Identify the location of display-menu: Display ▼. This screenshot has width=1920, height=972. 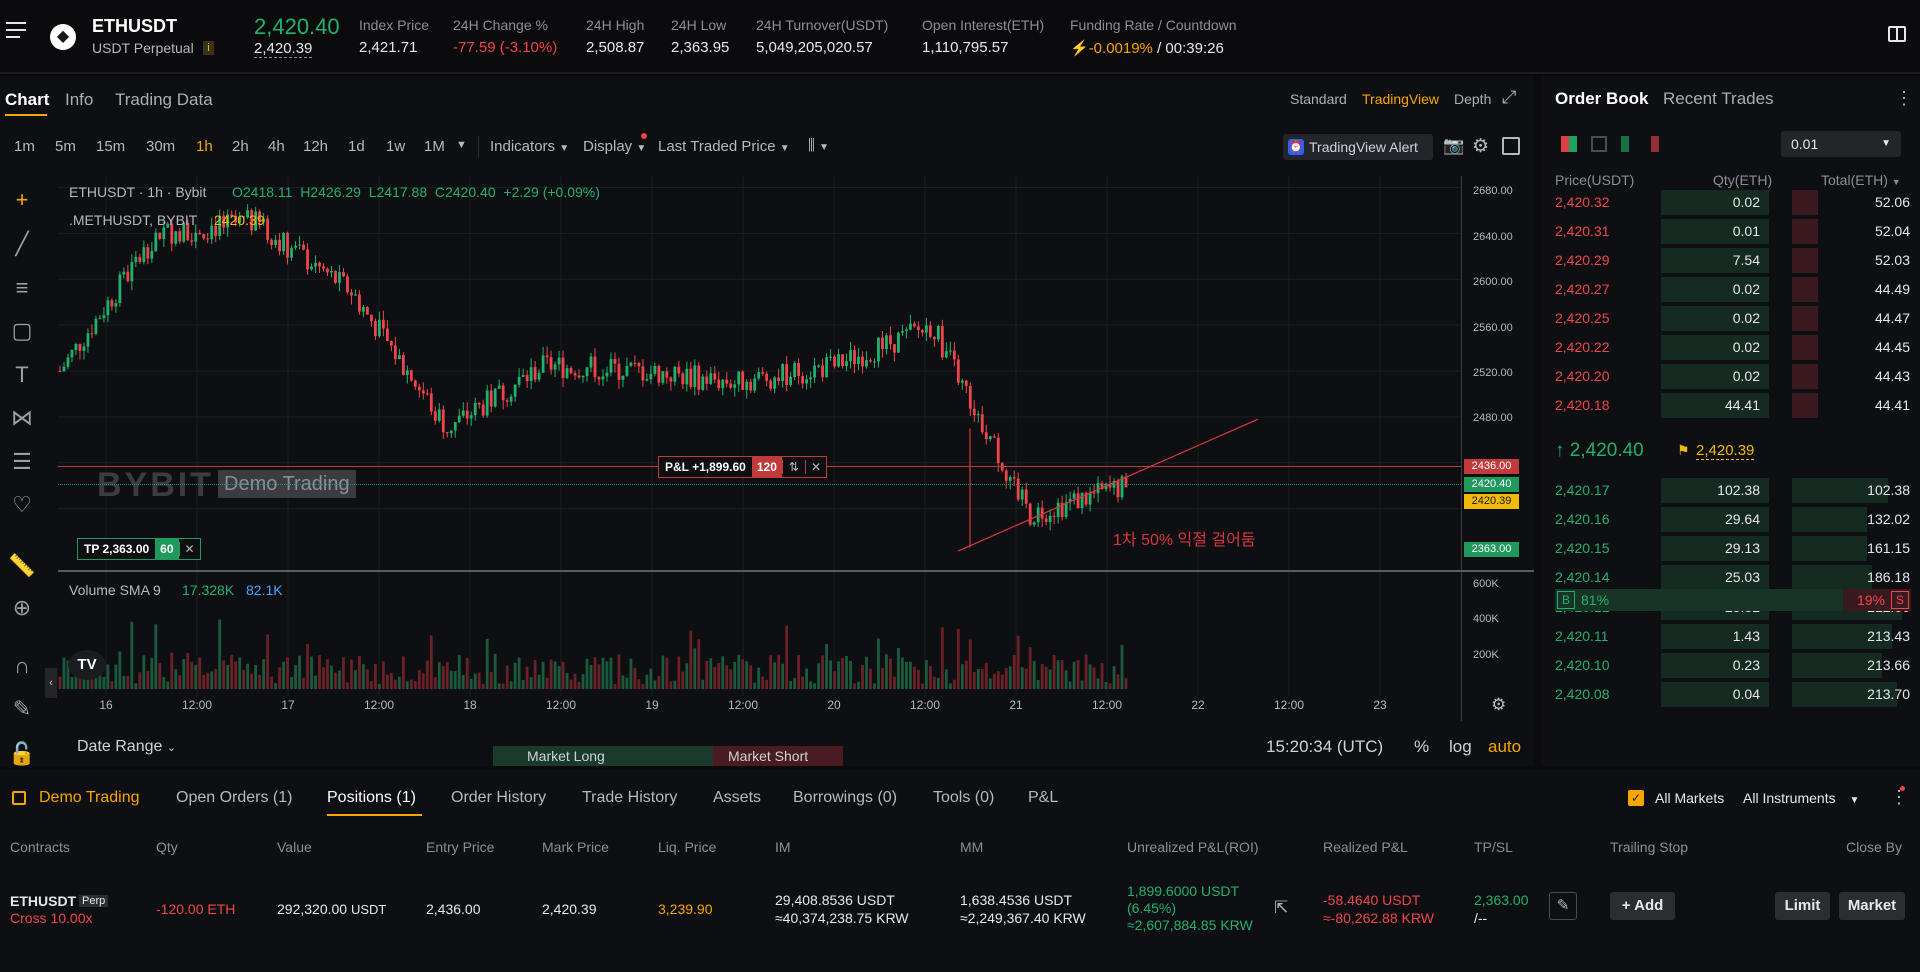
(615, 146).